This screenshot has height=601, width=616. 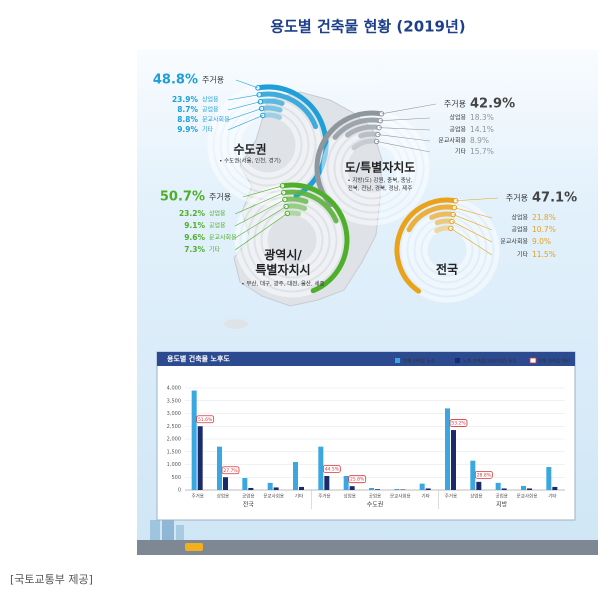 I want to click on panel-title: 용도별 건축물 노후도, so click(x=198, y=358).